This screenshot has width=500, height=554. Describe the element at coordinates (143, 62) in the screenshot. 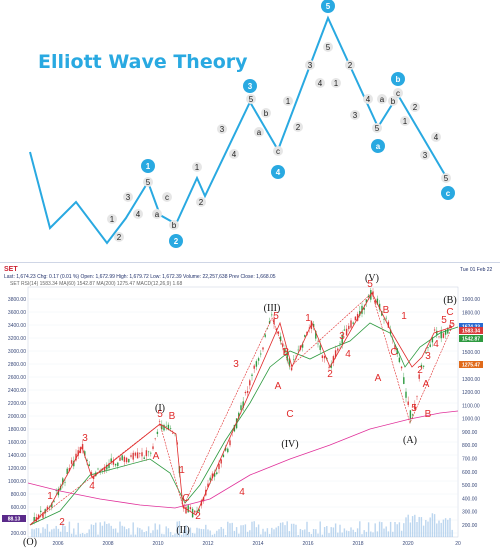

I see `diagram-title: Elliott Wave Theory` at that location.